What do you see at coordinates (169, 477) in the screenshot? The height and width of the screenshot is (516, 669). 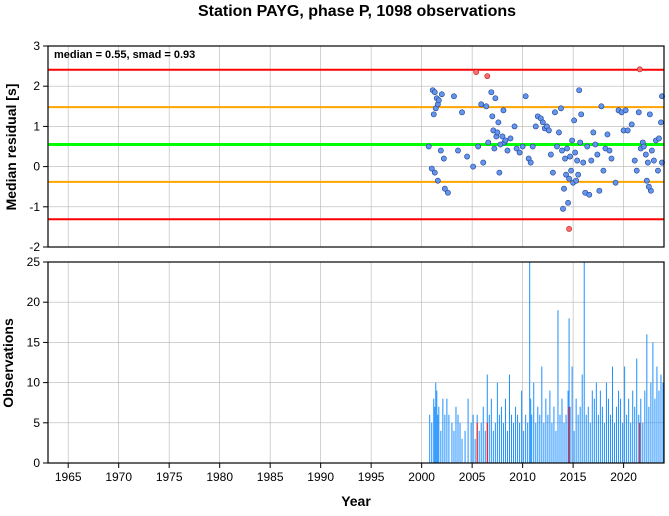 I see `x-tick-label: 1975` at bounding box center [169, 477].